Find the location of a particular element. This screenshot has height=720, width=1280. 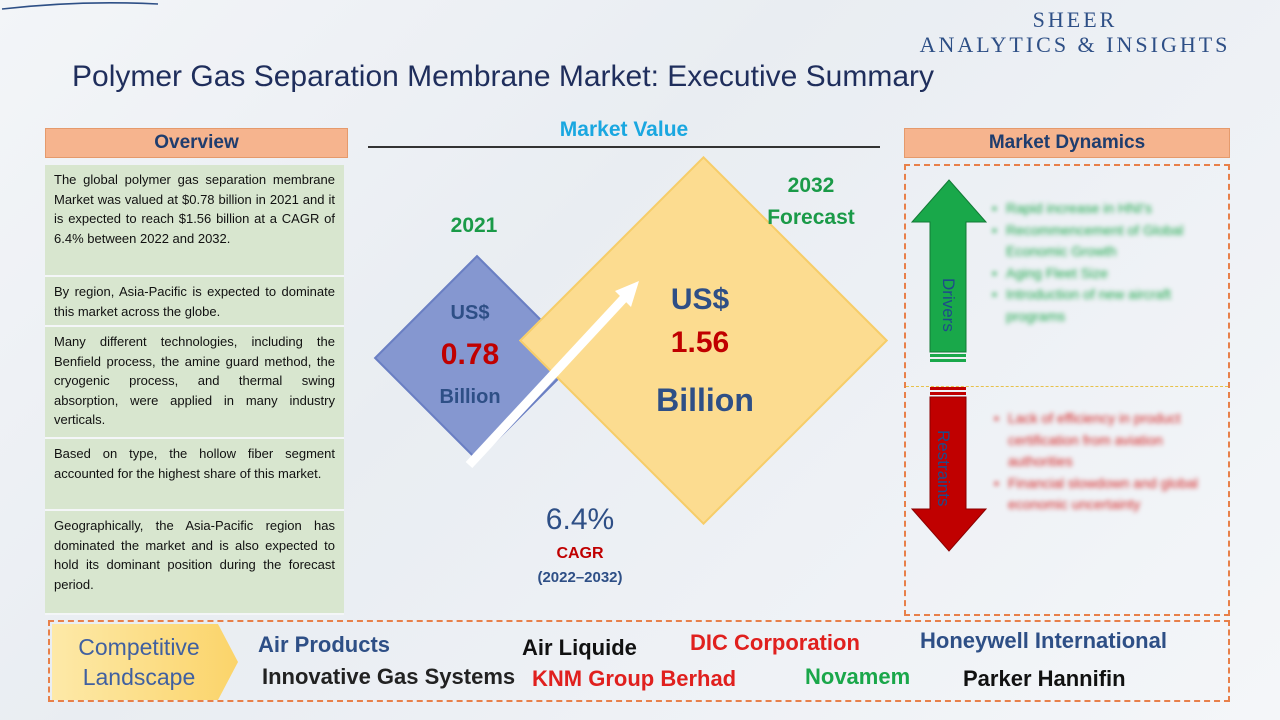

forecast-year: 2032 is located at coordinates (811, 185).